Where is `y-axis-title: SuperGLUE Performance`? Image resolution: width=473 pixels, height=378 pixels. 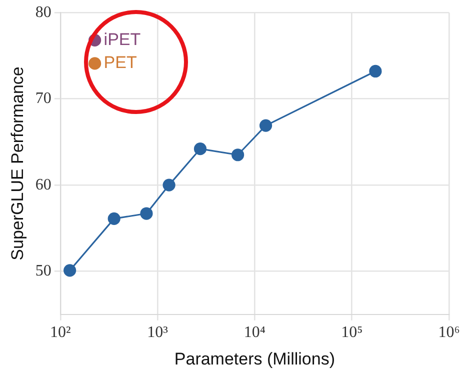
y-axis-title: SuperGLUE Performance is located at coordinates (17, 163).